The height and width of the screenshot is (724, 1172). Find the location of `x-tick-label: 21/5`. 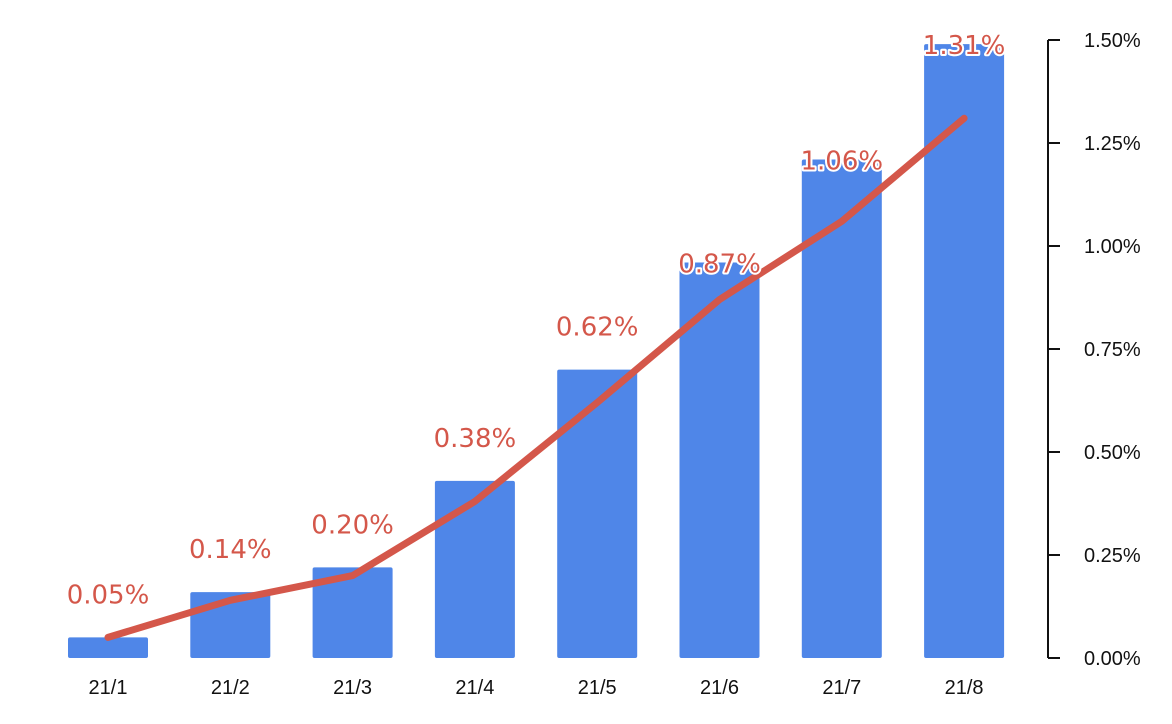

x-tick-label: 21/5 is located at coordinates (597, 688).